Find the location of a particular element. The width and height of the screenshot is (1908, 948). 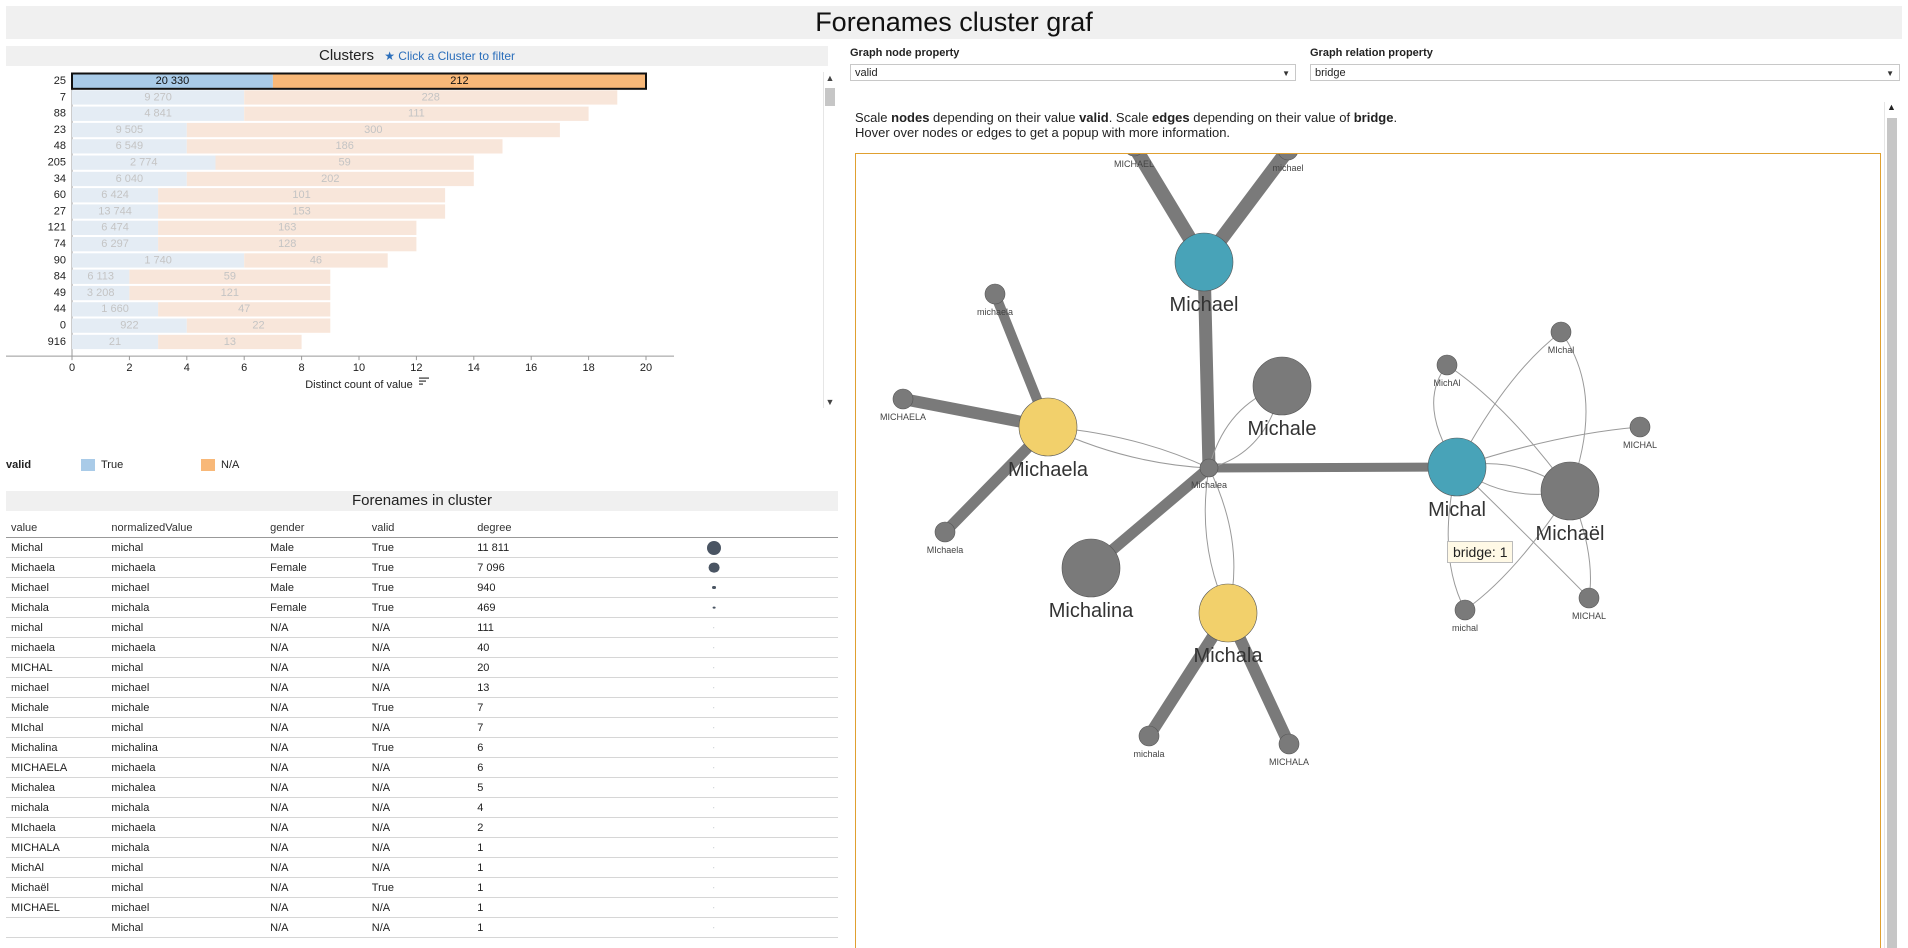

table-row: Michalina michalina N/A True 6 is located at coordinates (422, 747).